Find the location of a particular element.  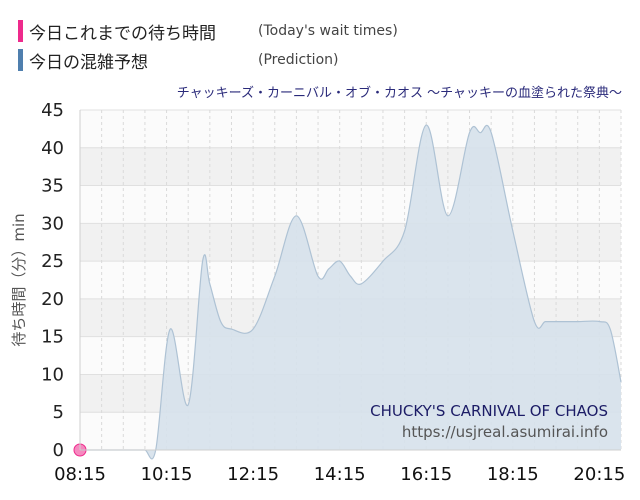

x-tick-label: 18:15 is located at coordinates (513, 474).